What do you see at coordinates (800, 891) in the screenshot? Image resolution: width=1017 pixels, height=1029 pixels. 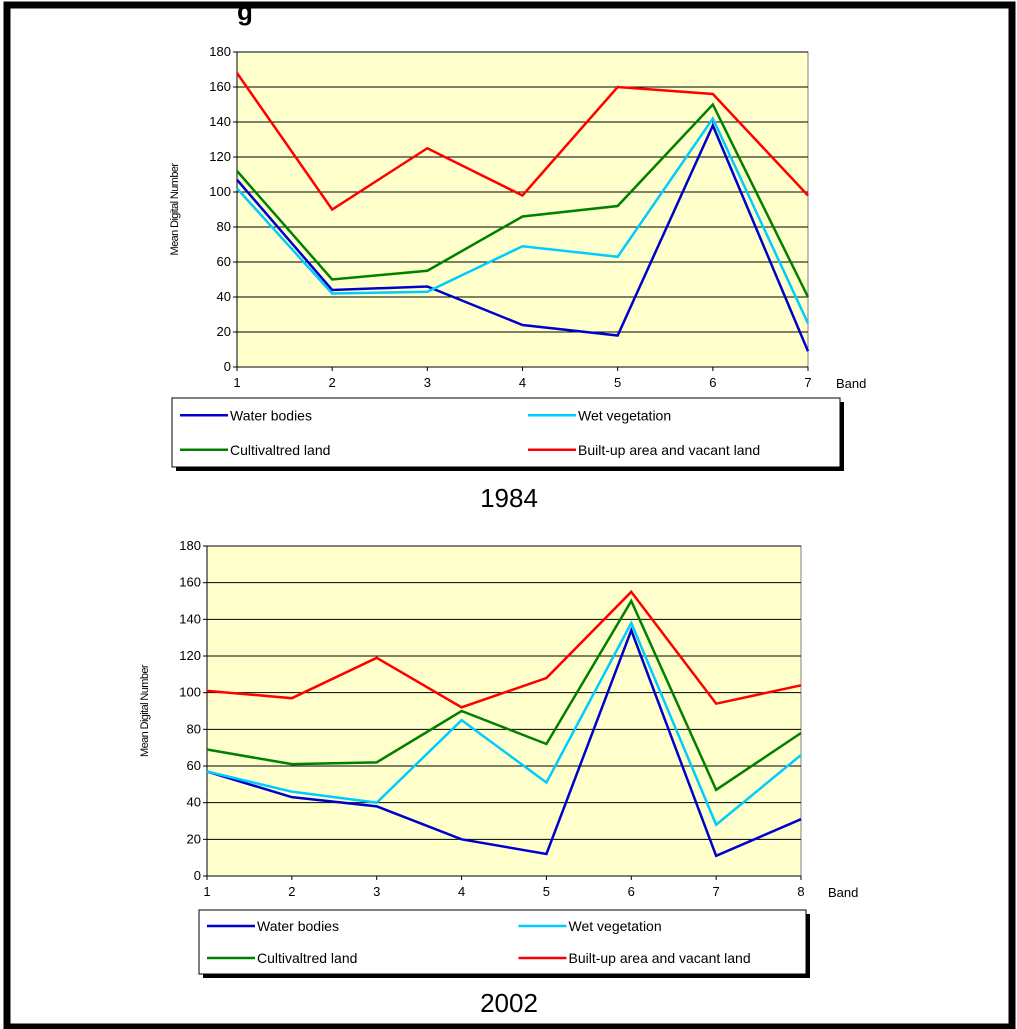 I see `x-tick-label: 8` at bounding box center [800, 891].